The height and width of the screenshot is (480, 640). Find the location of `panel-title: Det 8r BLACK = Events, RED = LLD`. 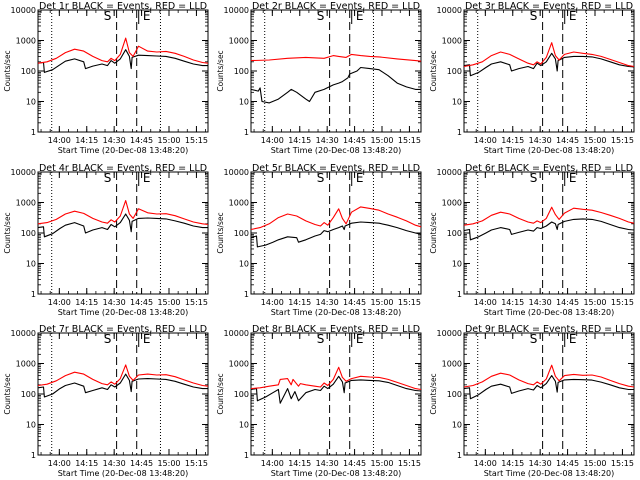

panel-title: Det 8r BLACK = Events, RED = LLD is located at coordinates (336, 329).